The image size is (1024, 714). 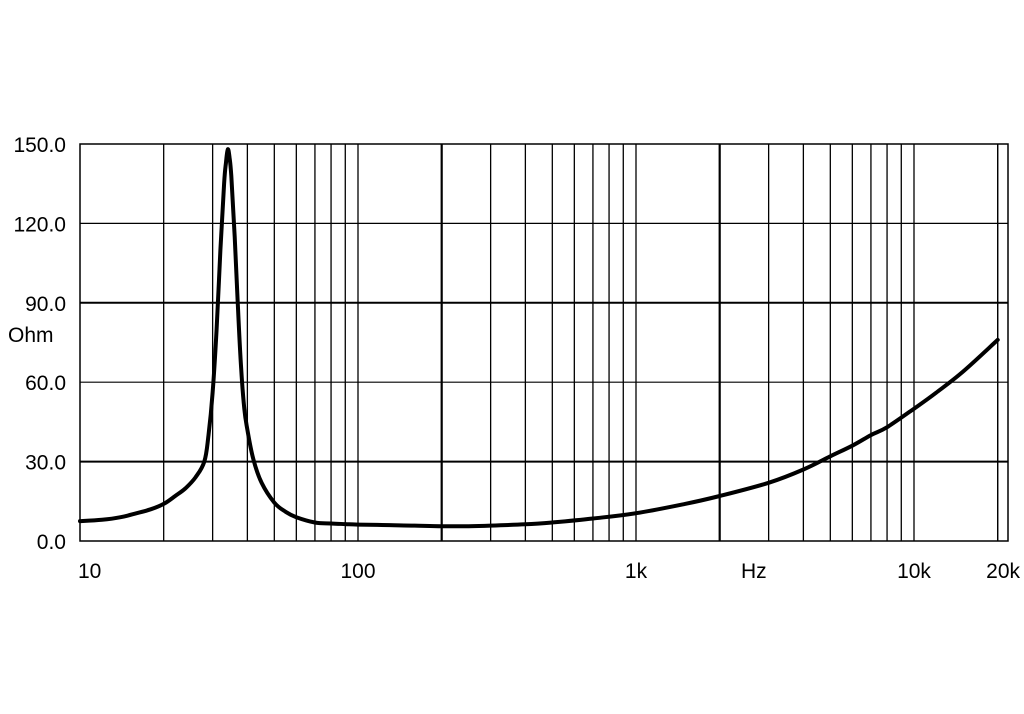 What do you see at coordinates (1003, 571) in the screenshot?
I see `x-tick-label: 20k` at bounding box center [1003, 571].